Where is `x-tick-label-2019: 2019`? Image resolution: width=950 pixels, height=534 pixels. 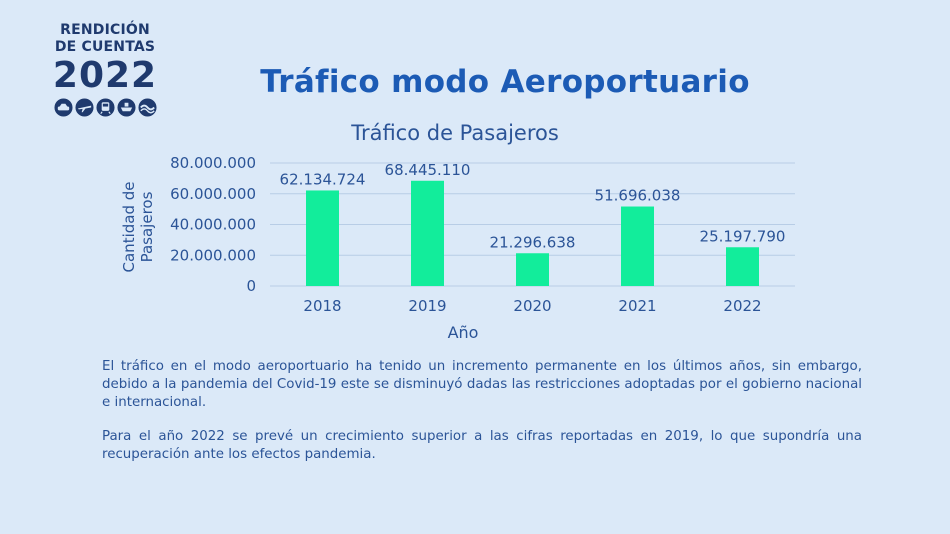 x-tick-label-2019: 2019 is located at coordinates (427, 306).